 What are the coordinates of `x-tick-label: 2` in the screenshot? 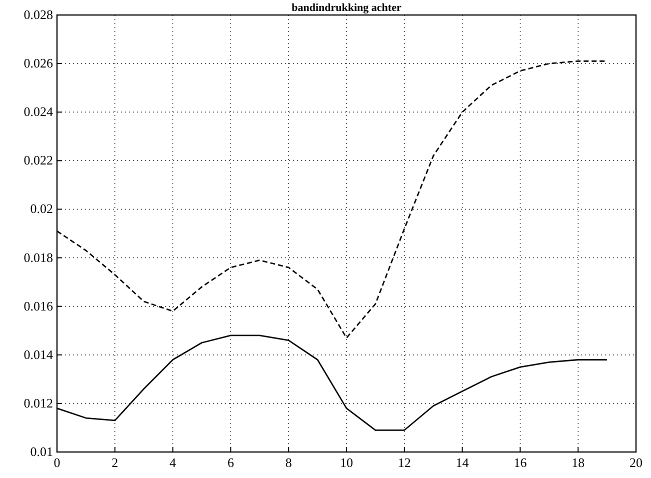 It's located at (115, 462).